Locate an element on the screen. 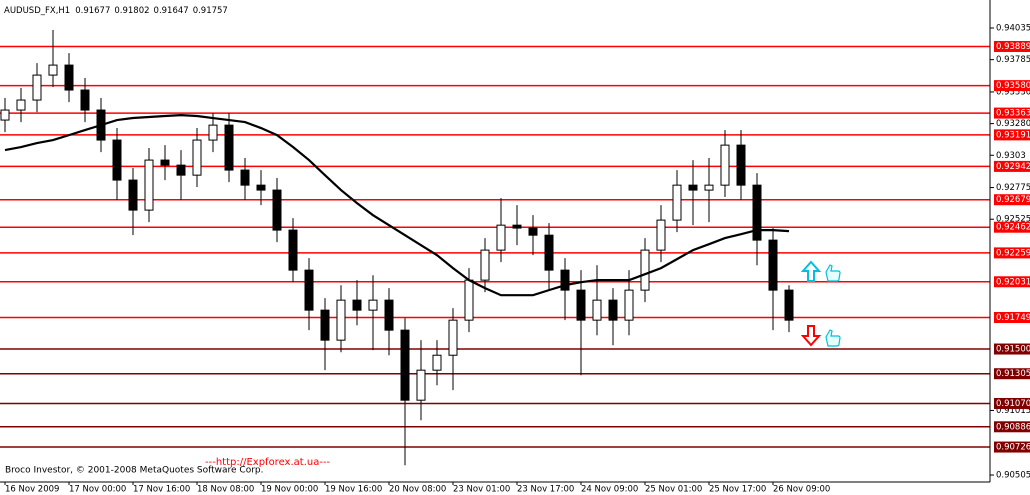 This screenshot has height=495, width=1030. last-high: 0.91802 is located at coordinates (131, 11).